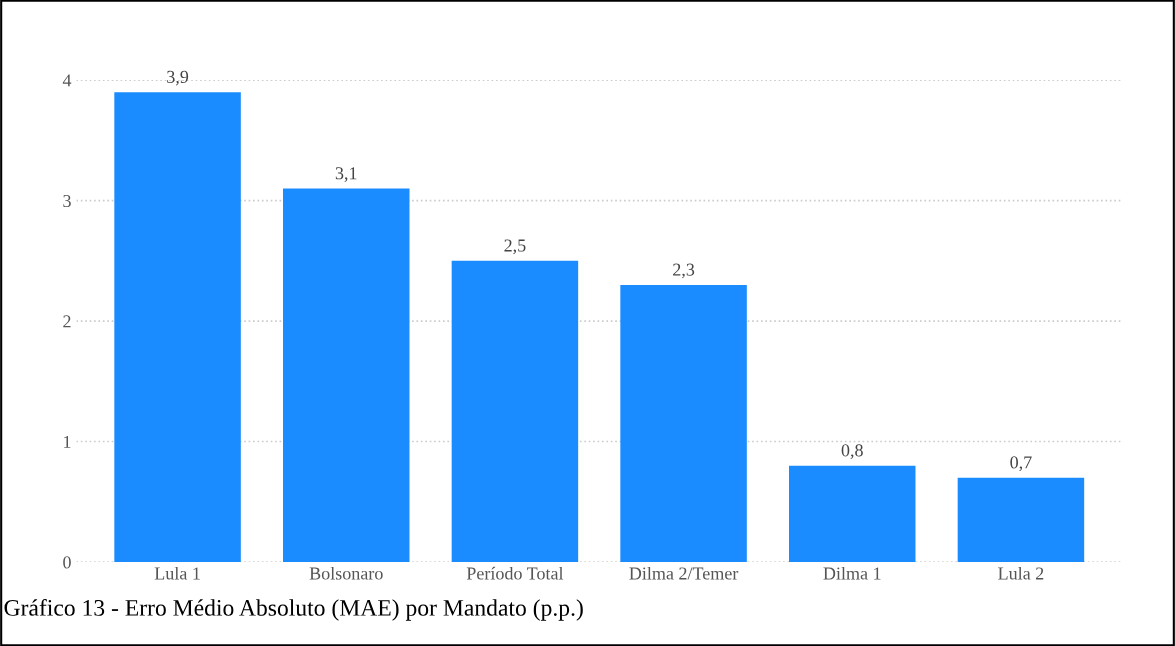 Image resolution: width=1175 pixels, height=646 pixels. I want to click on y-tick-label: 0, so click(67, 562).